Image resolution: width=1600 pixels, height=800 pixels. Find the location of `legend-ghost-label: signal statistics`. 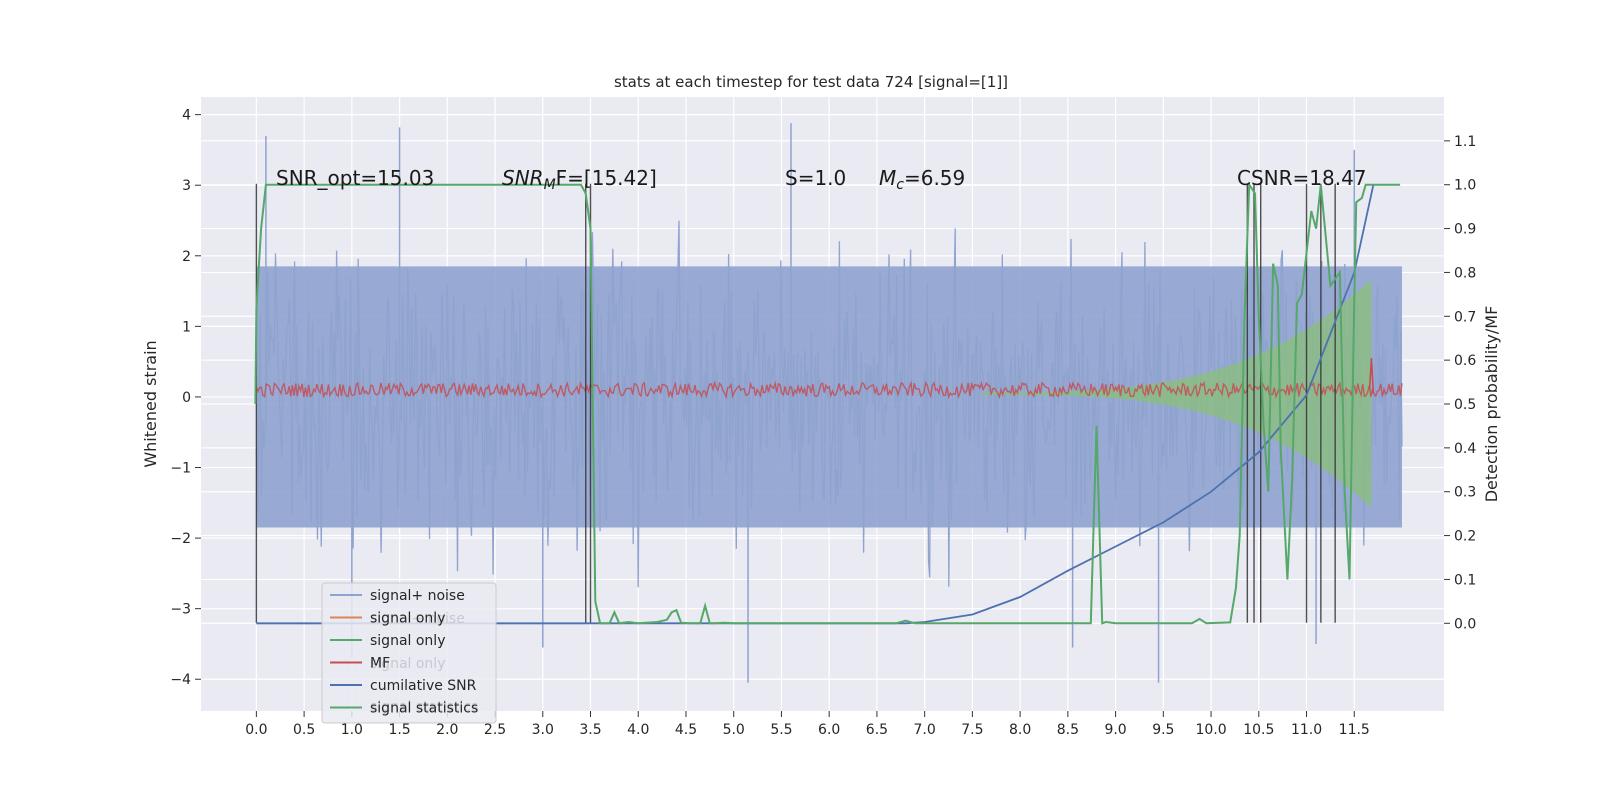

legend-ghost-label: signal statistics is located at coordinates (424, 707).